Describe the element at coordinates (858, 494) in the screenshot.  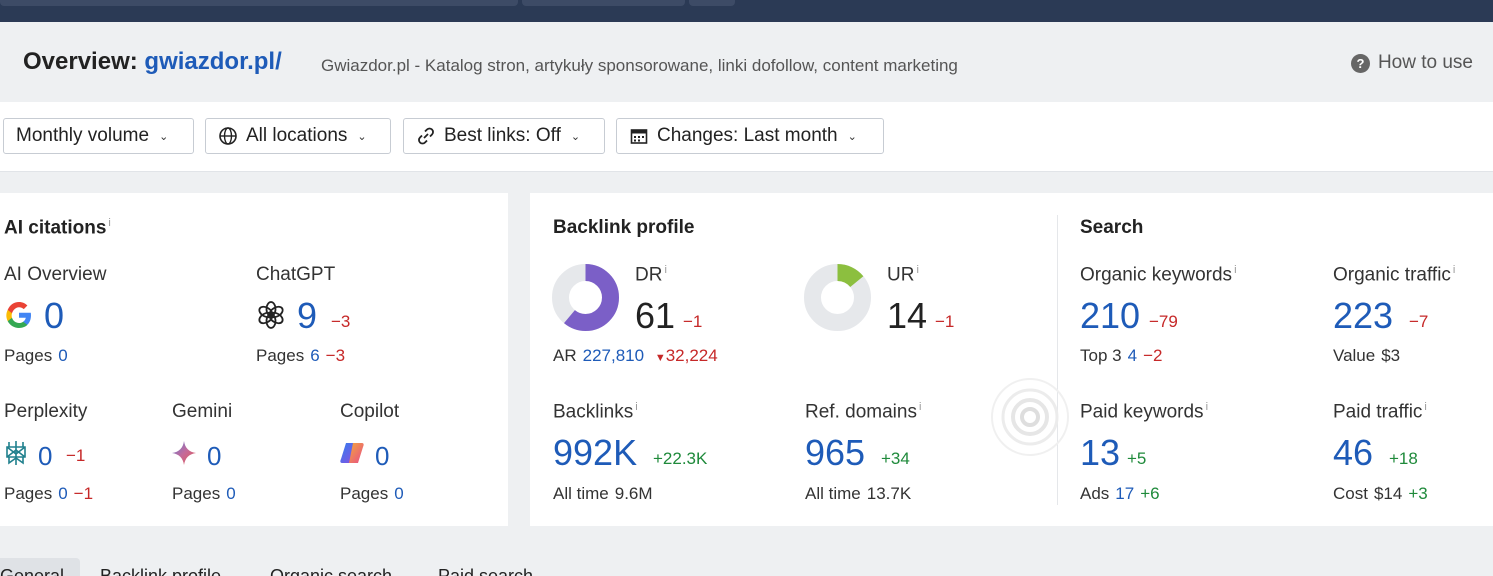
I see `ref-domains-all-time: All time 13.7K` at that location.